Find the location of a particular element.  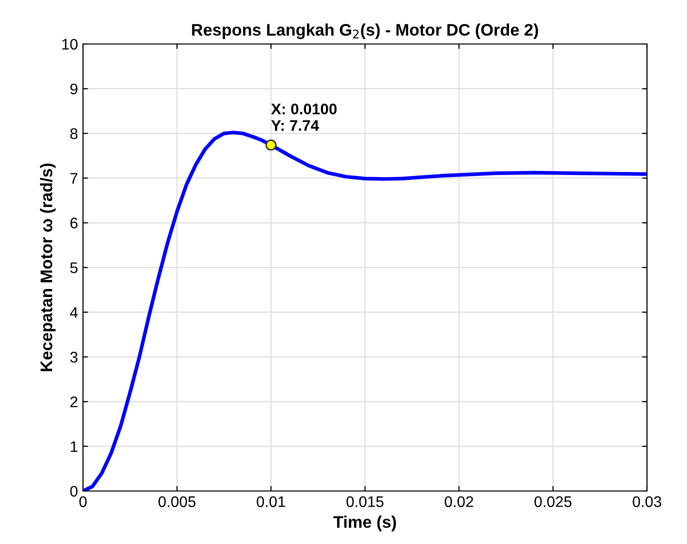

y-tick-label: 1 is located at coordinates (74, 446).